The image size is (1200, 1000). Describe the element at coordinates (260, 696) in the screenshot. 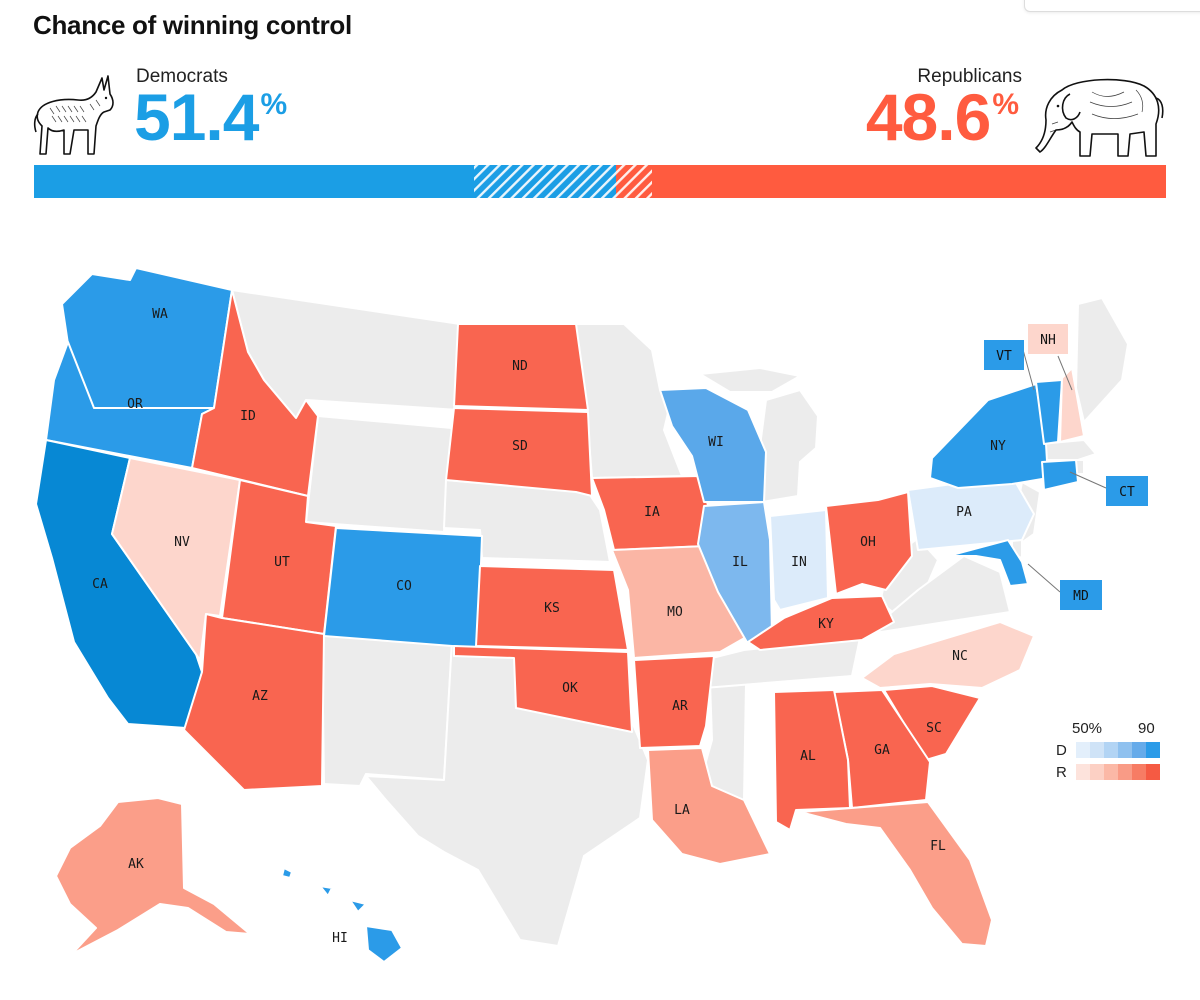

I see `state-label-AZ: AZ` at that location.